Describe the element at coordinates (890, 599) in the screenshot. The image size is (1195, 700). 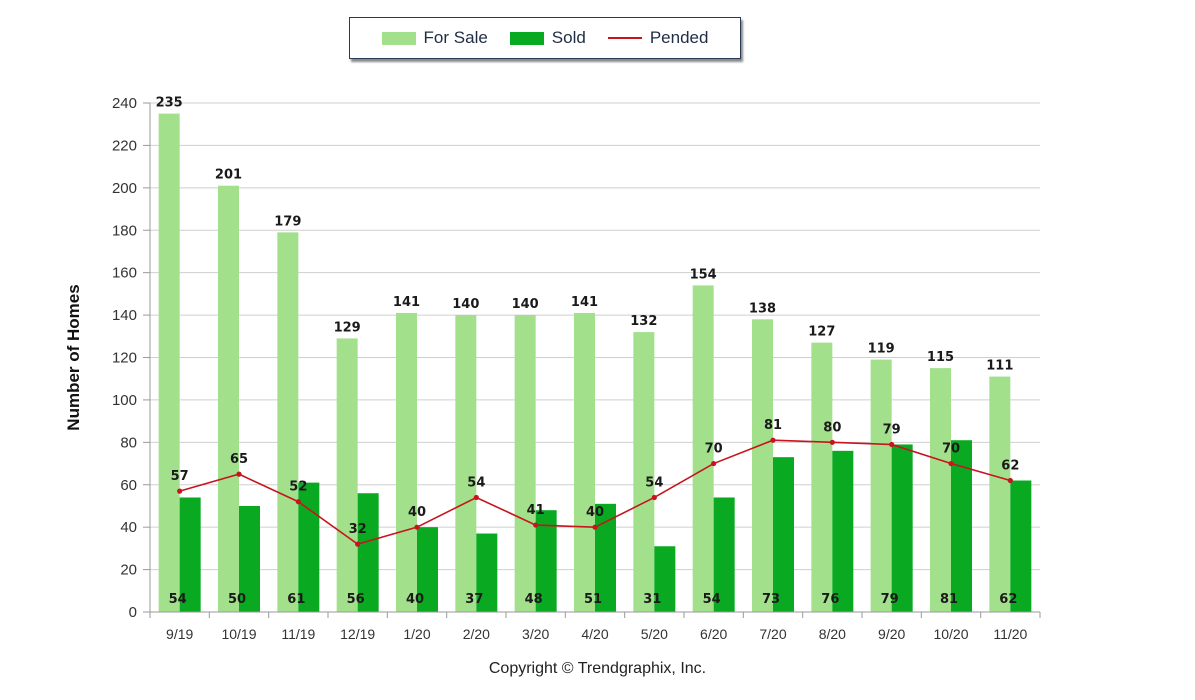
I see `data-label-sold: 79` at that location.